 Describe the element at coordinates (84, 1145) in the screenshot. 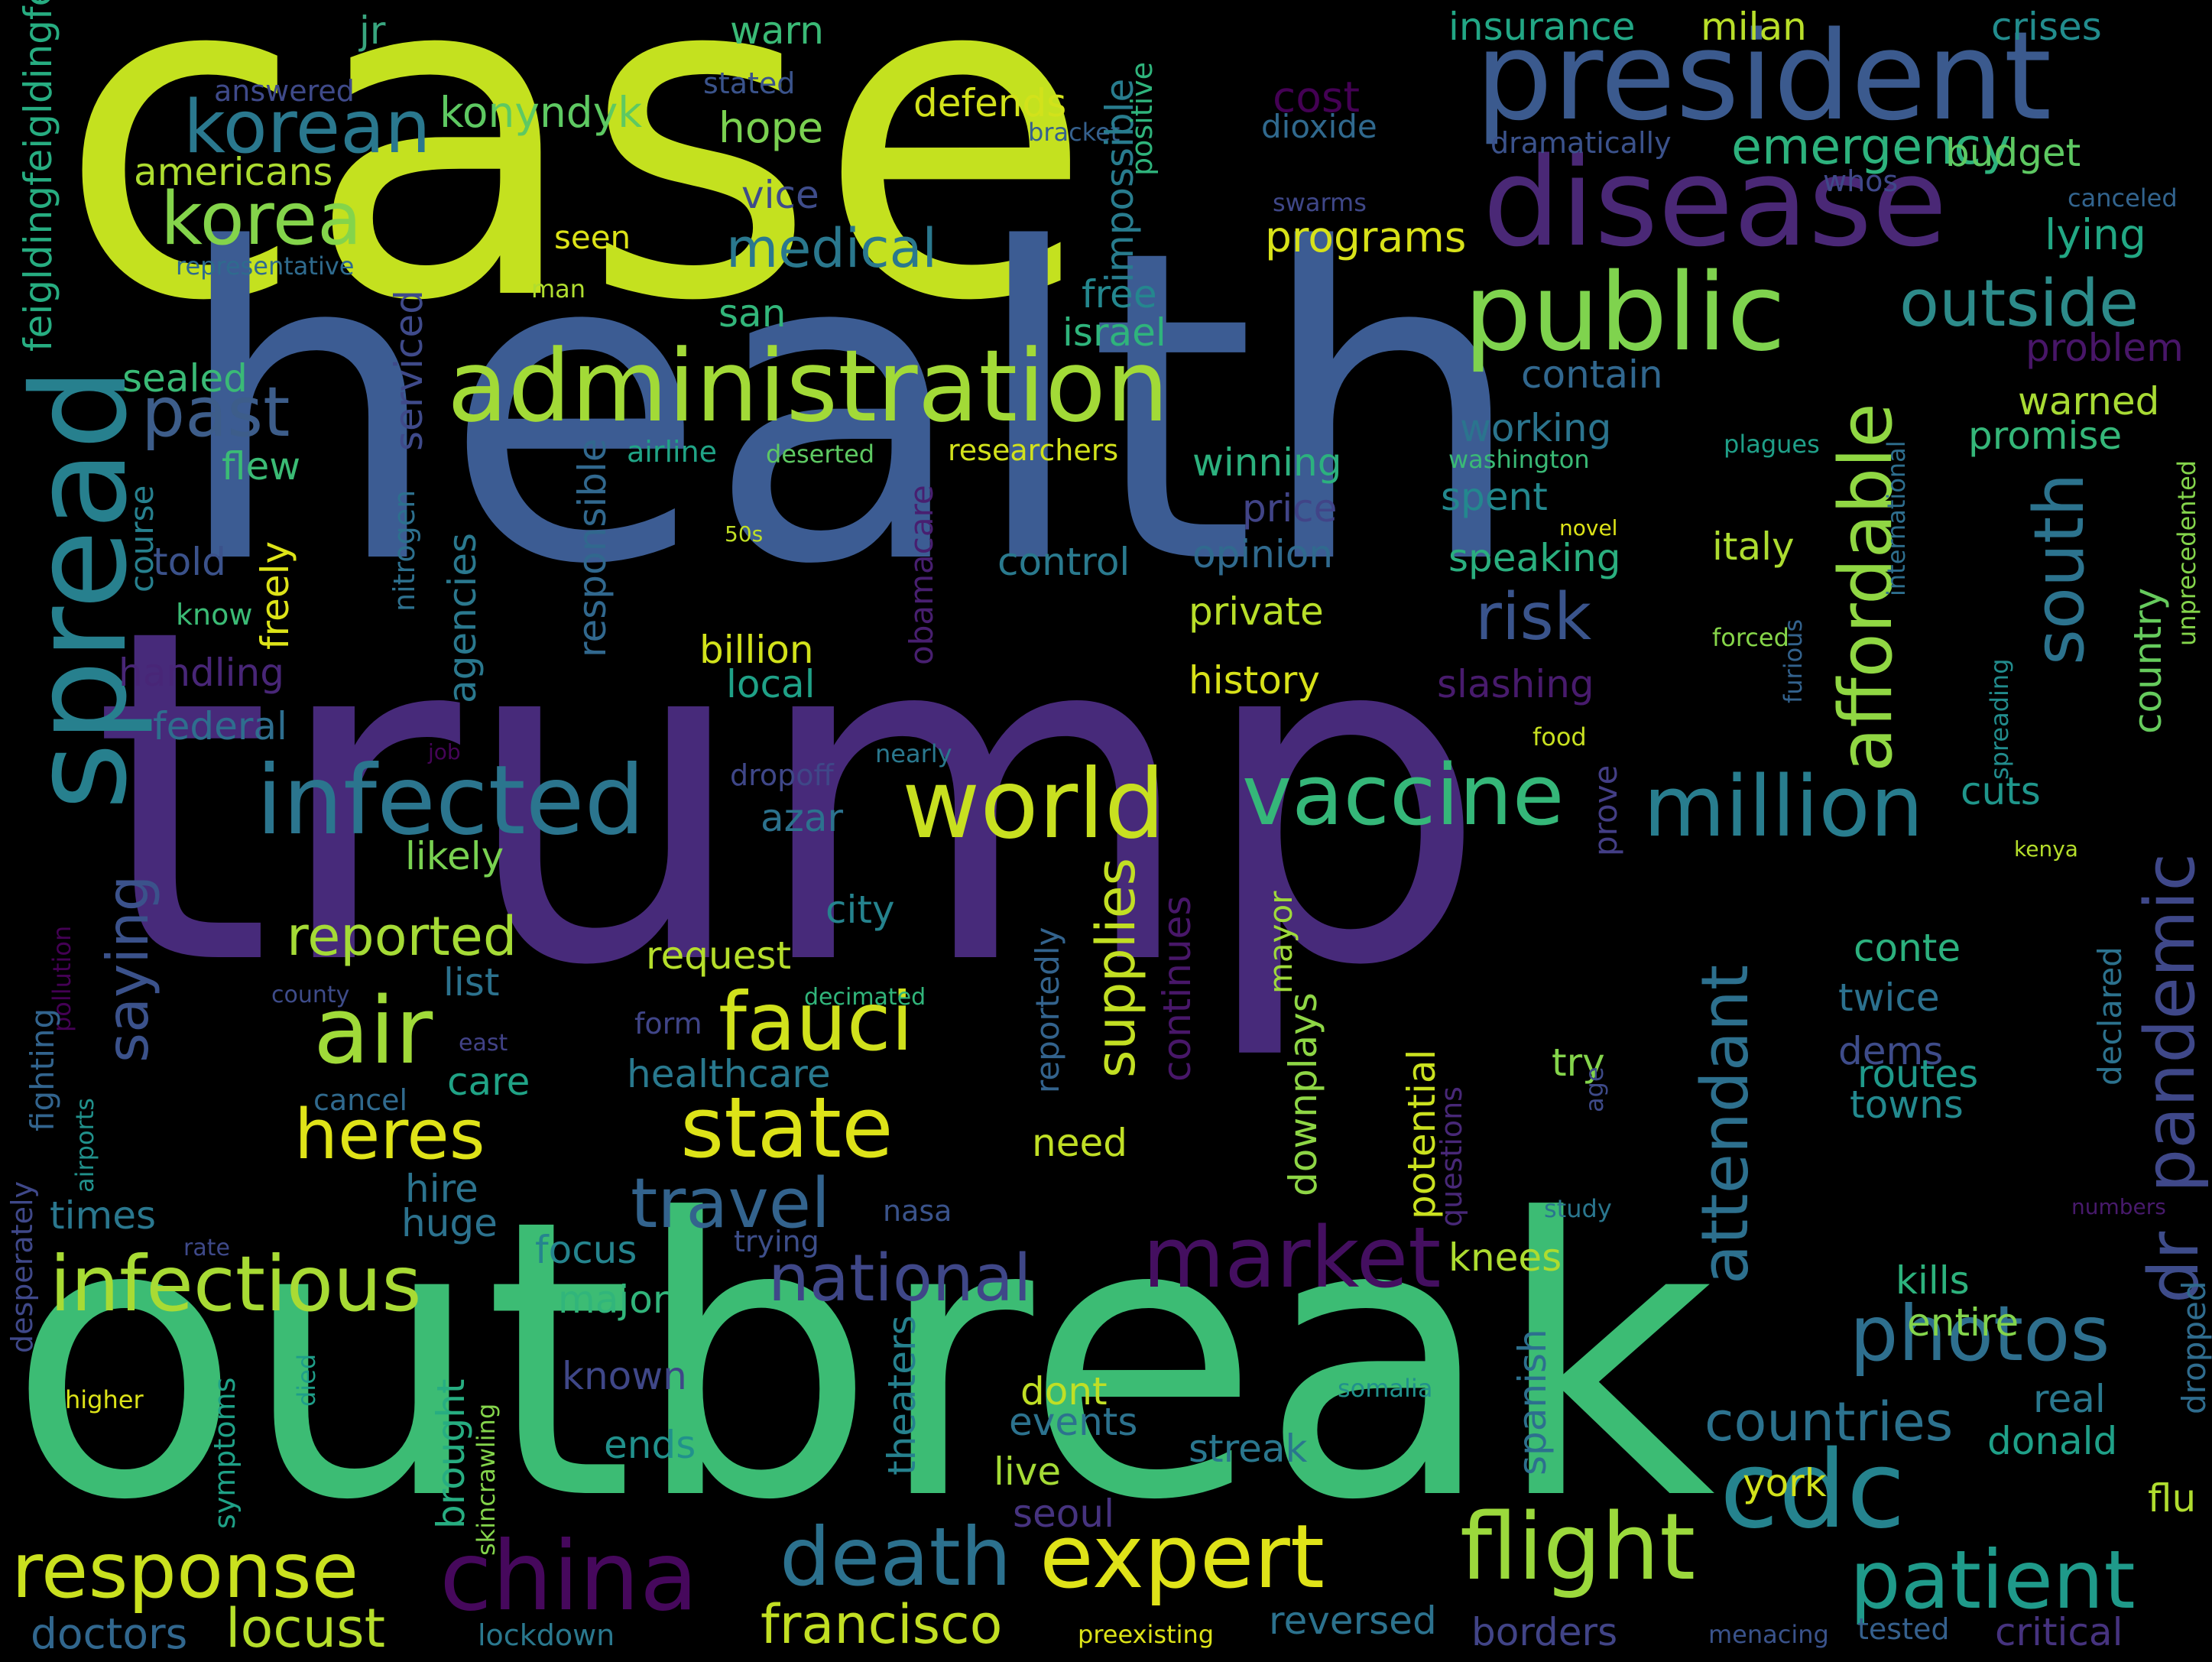

I see `word: airports` at that location.